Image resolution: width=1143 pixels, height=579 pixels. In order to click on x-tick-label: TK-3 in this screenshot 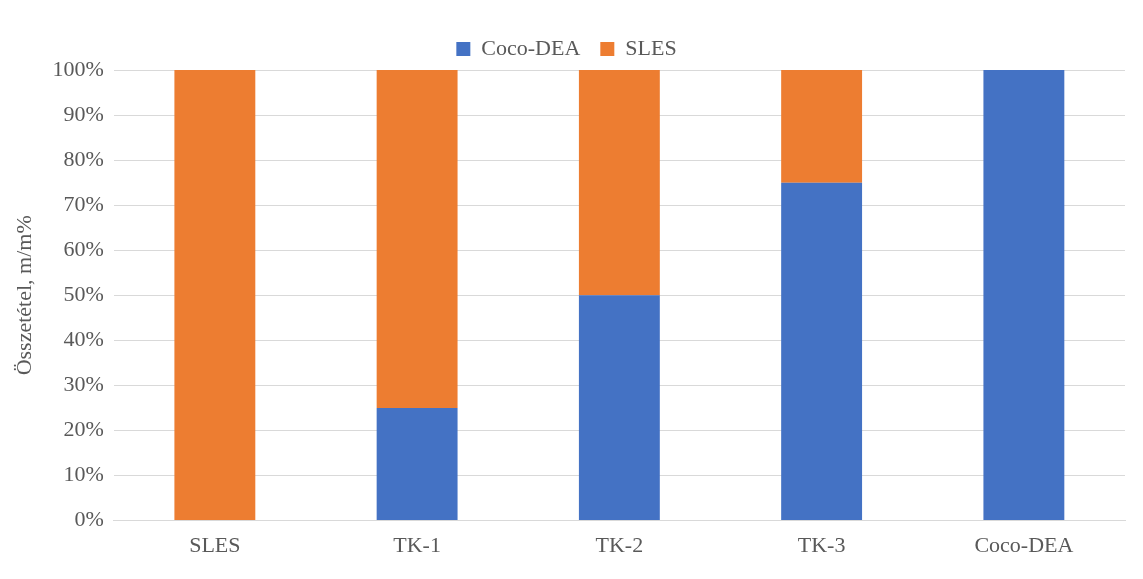, I will do `click(821, 544)`.